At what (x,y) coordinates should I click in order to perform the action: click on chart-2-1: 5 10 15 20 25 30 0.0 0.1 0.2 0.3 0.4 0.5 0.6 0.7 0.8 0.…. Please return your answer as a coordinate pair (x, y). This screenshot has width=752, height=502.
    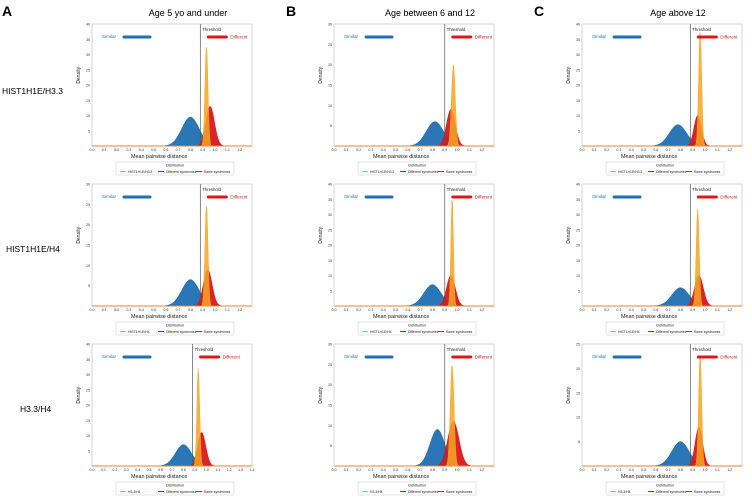
    Looking at the image, I should click on (164, 259).